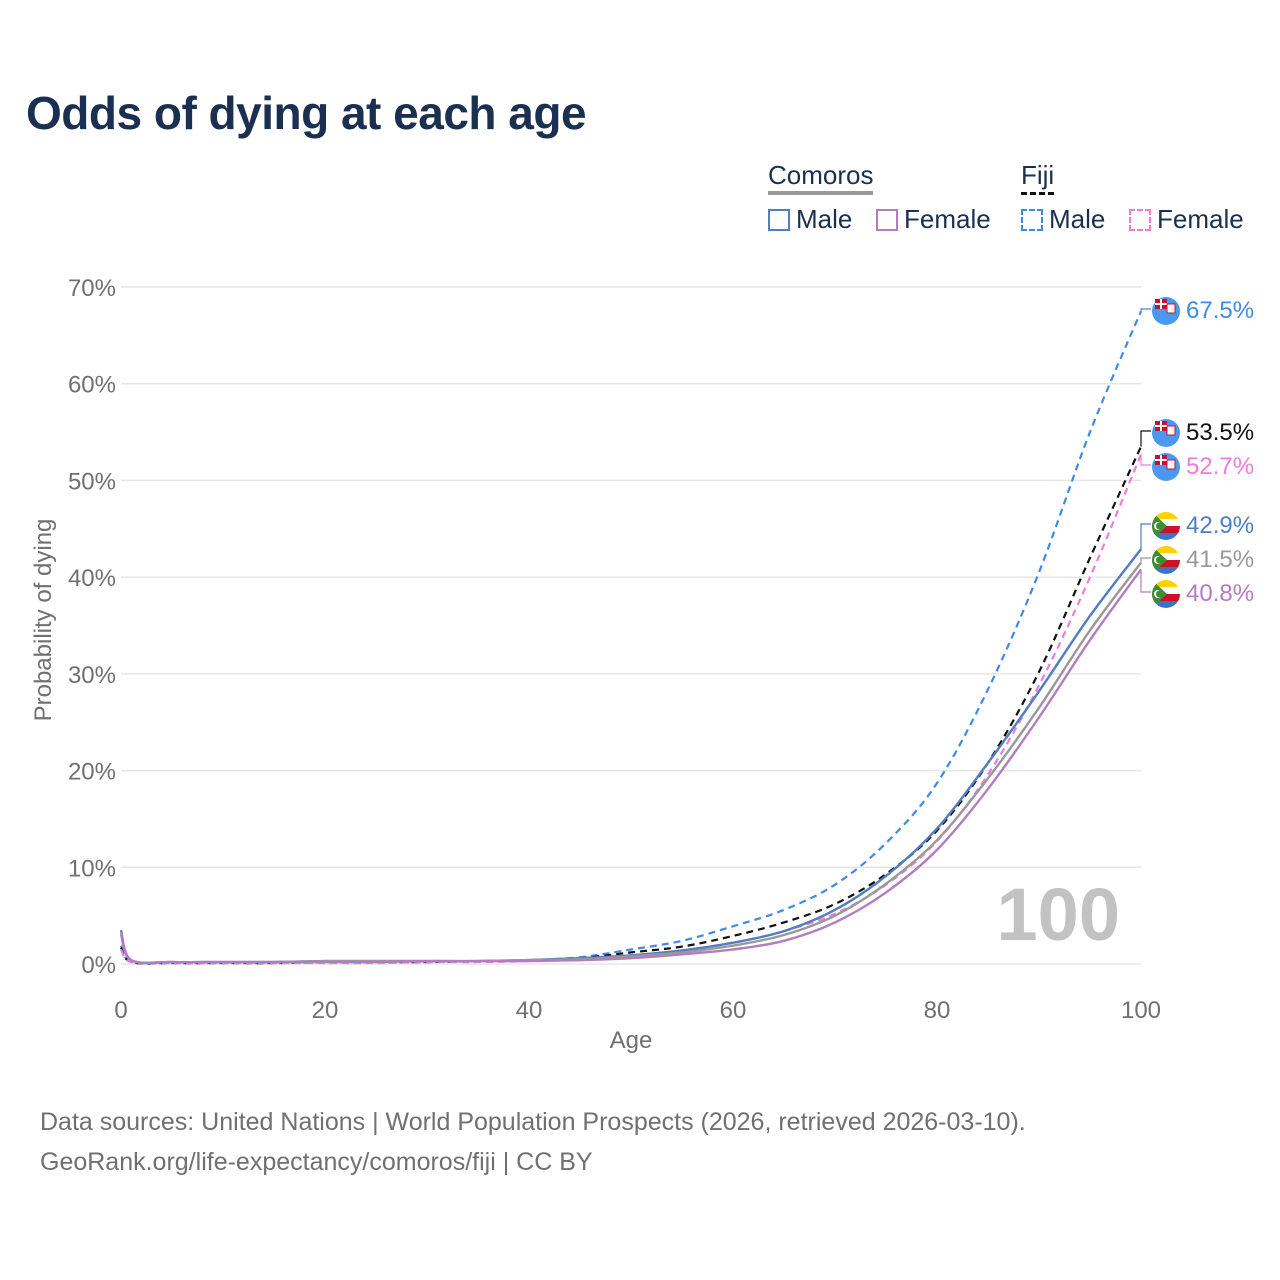  Describe the element at coordinates (92, 772) in the screenshot. I see `y-tick-label: 20%` at that location.